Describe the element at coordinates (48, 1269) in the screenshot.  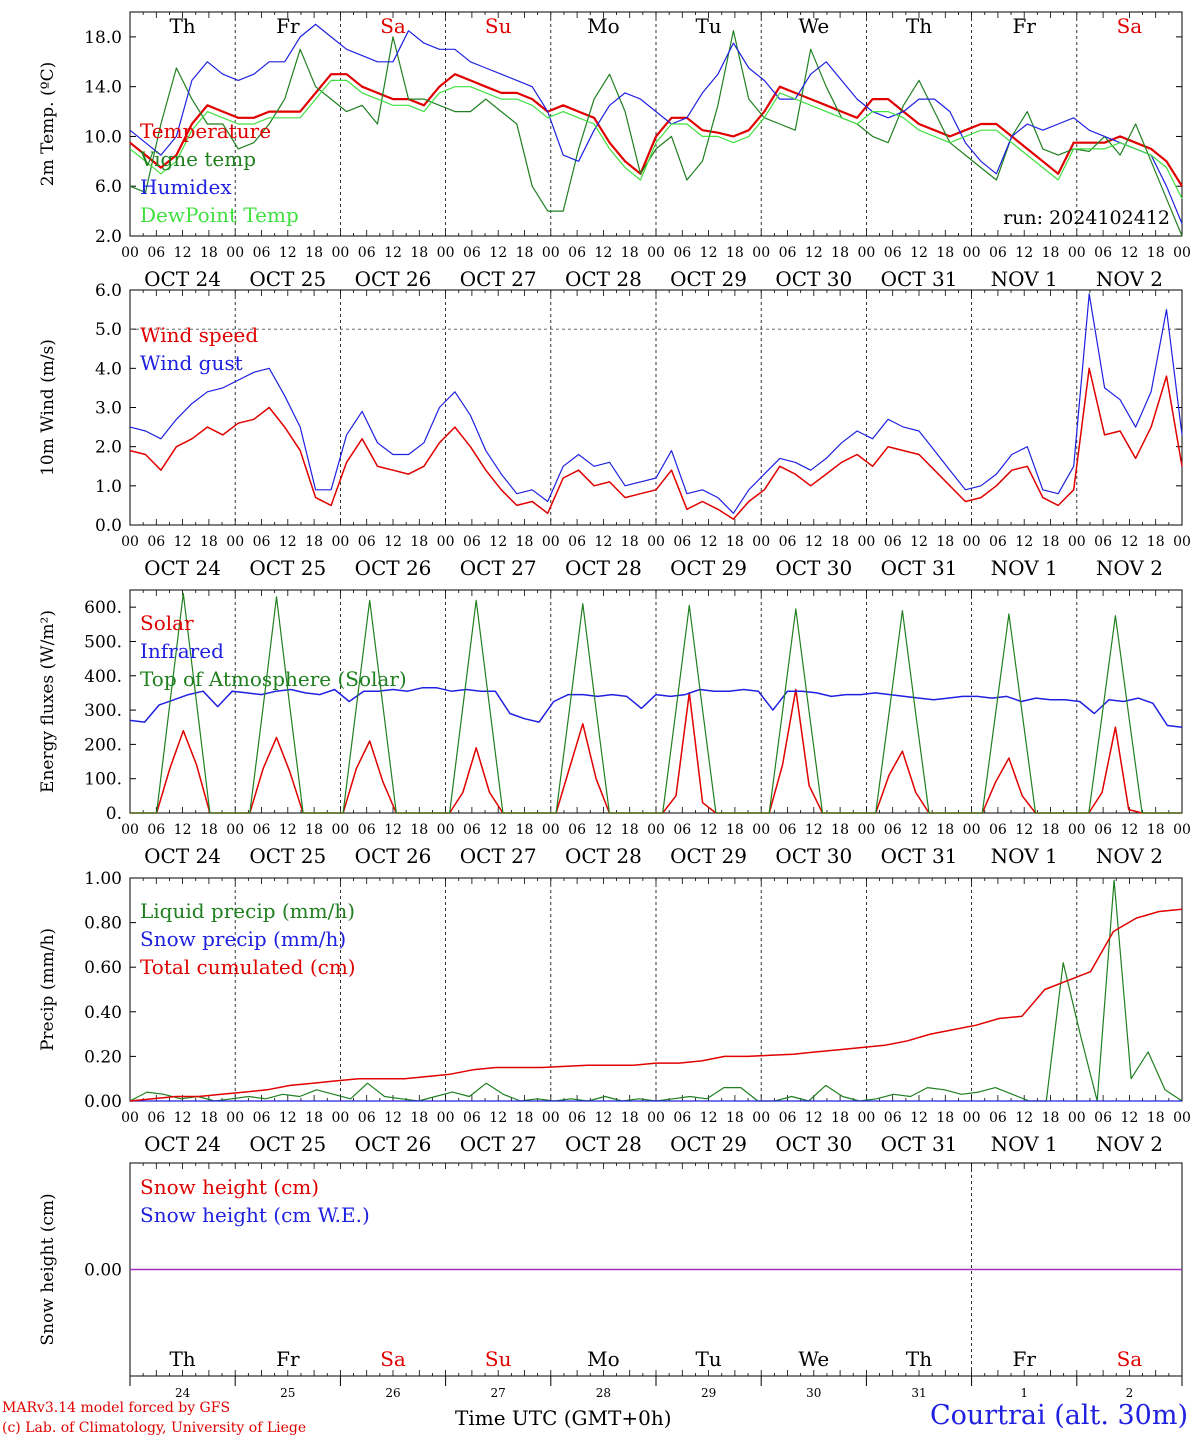
I see `snow-y-axis-label: Snow height (cm)` at that location.